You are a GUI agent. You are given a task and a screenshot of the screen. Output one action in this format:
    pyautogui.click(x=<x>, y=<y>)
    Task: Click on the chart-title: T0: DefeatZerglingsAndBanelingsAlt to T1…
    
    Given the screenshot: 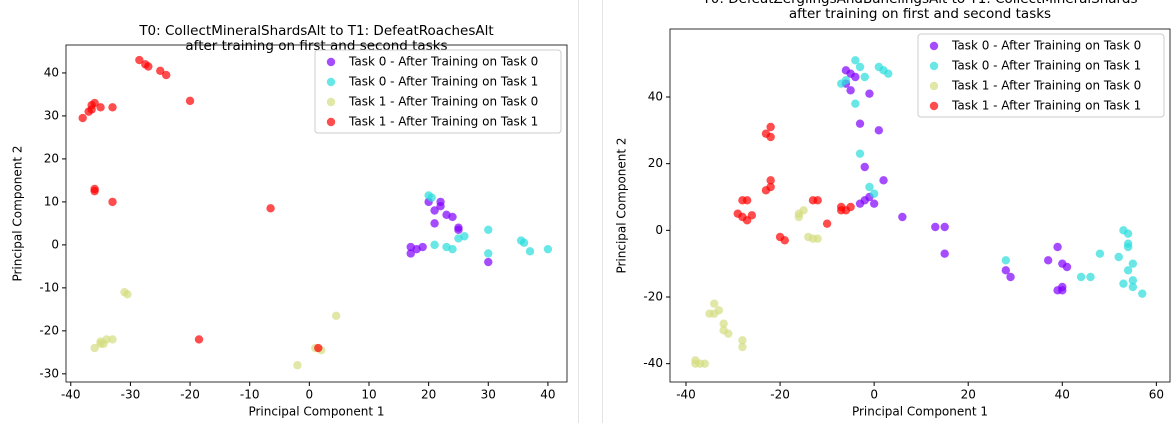 What is the action you would take?
    pyautogui.click(x=920, y=3)
    